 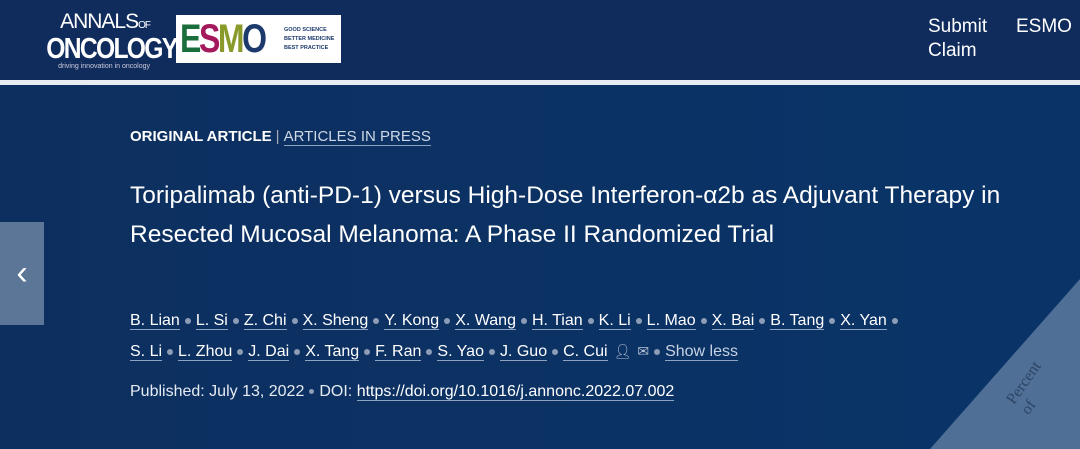 What do you see at coordinates (309, 38) in the screenshot?
I see `logo-tagline: BETTER MEDICINE` at bounding box center [309, 38].